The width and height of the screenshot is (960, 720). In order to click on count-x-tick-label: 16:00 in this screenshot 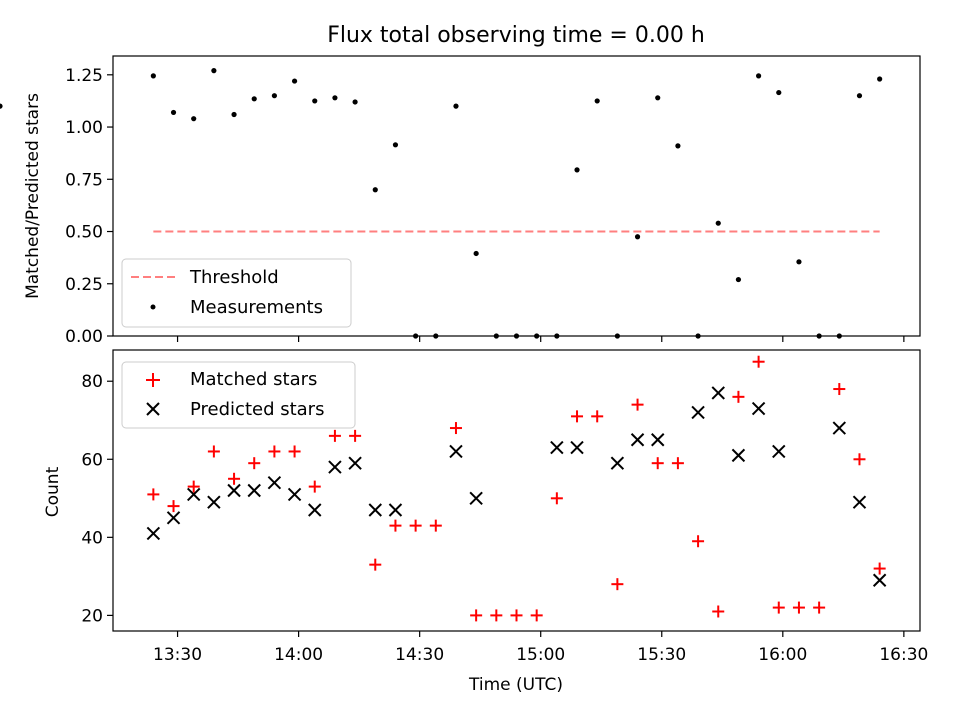, I will do `click(782, 655)`.